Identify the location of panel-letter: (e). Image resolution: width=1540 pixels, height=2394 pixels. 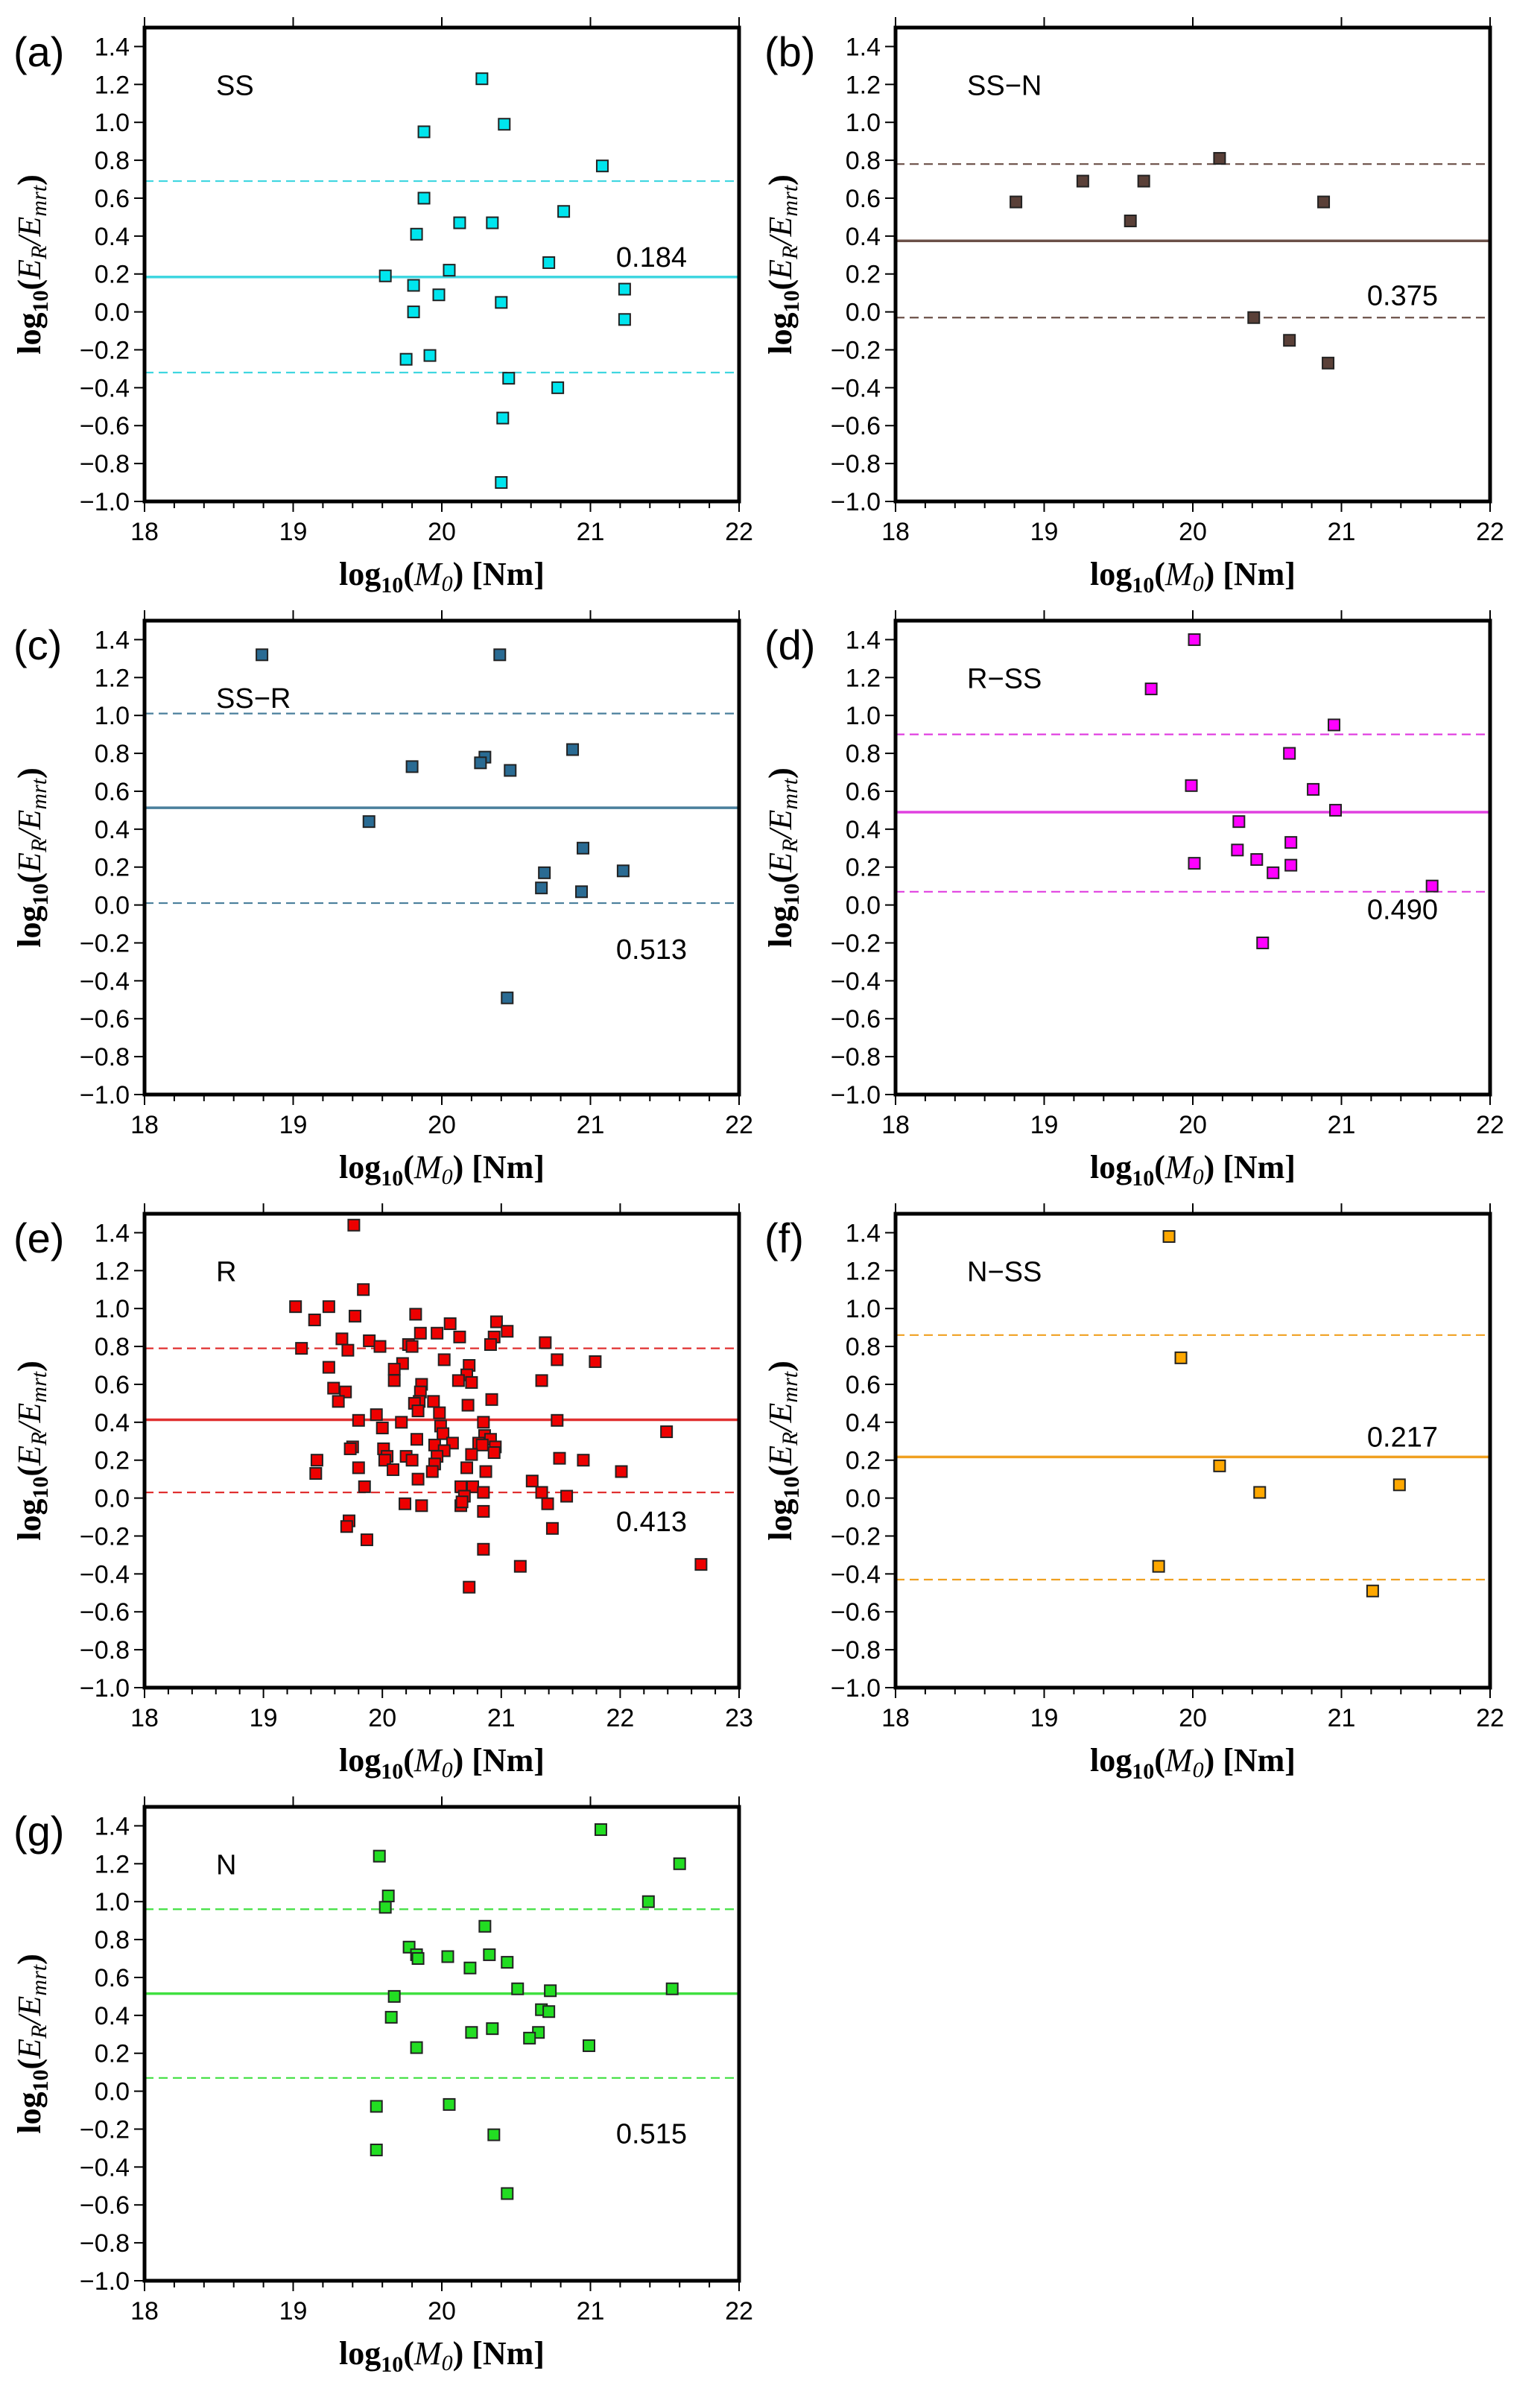
(38, 1238).